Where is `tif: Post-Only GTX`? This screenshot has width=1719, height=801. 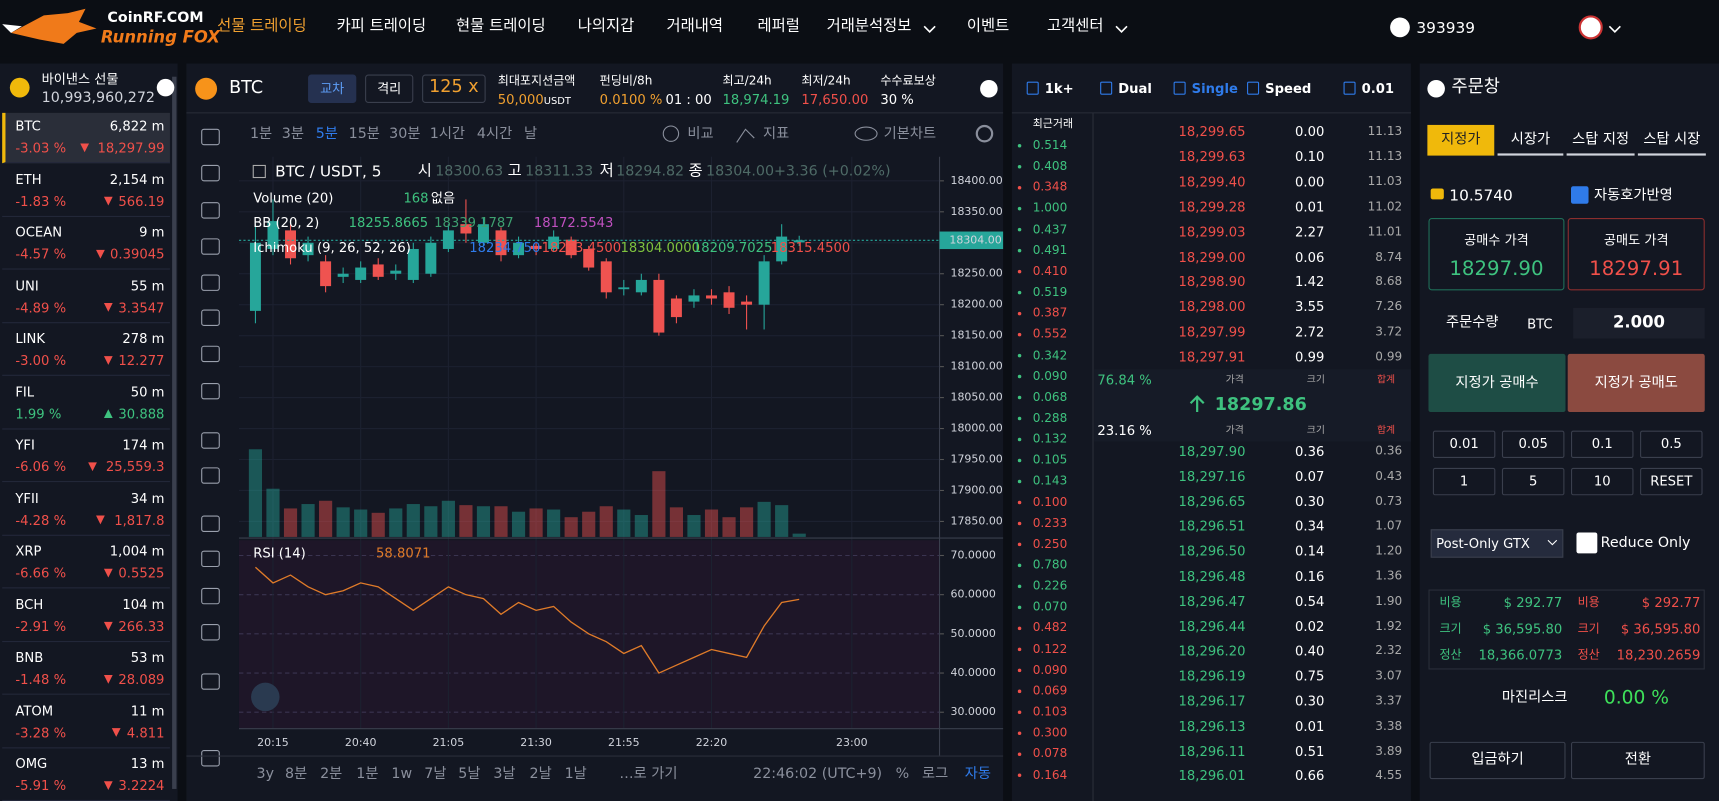
tif: Post-Only GTX is located at coordinates (1483, 543).